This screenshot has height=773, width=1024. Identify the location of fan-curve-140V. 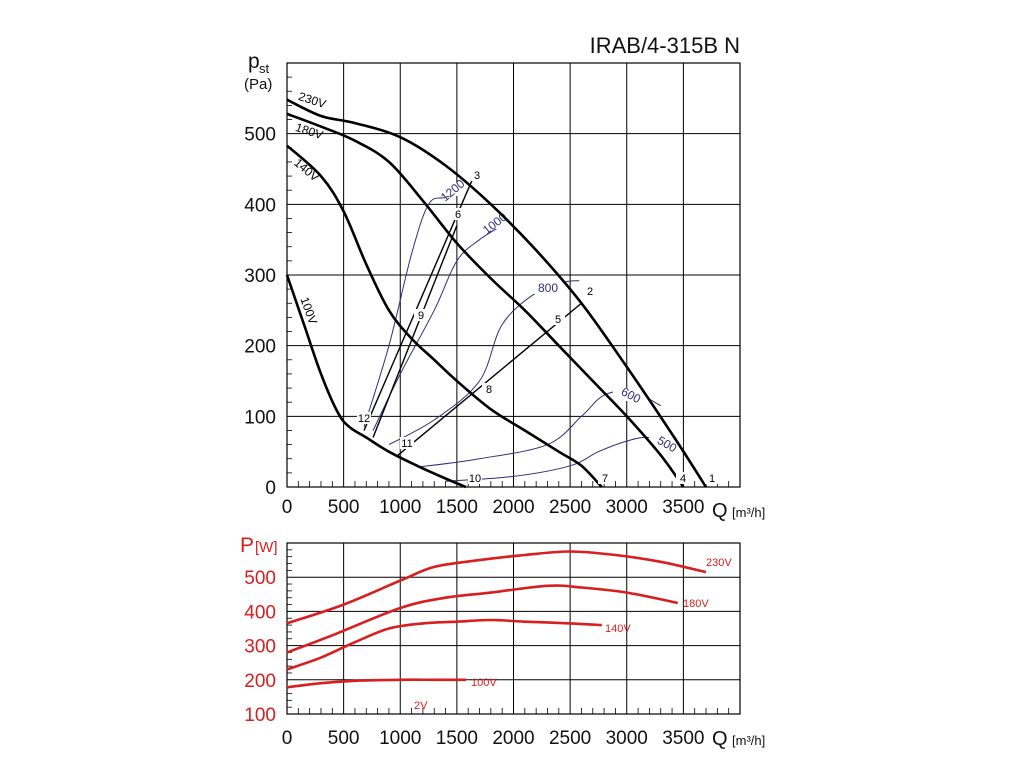
(444, 316).